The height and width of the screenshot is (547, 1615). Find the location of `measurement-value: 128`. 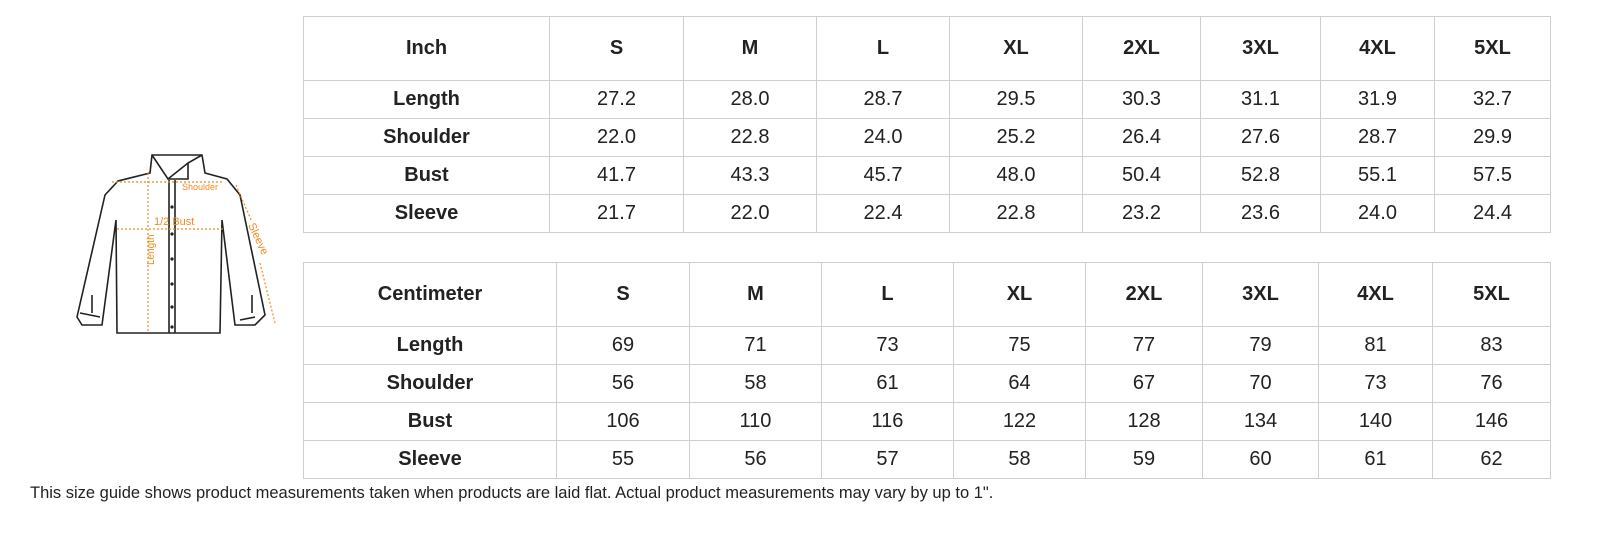

measurement-value: 128 is located at coordinates (1144, 421).